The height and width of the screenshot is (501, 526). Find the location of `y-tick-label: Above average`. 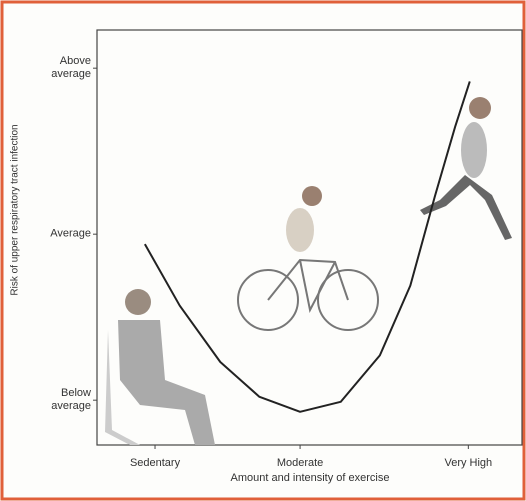

y-tick-label: Above average is located at coordinates (71, 68).